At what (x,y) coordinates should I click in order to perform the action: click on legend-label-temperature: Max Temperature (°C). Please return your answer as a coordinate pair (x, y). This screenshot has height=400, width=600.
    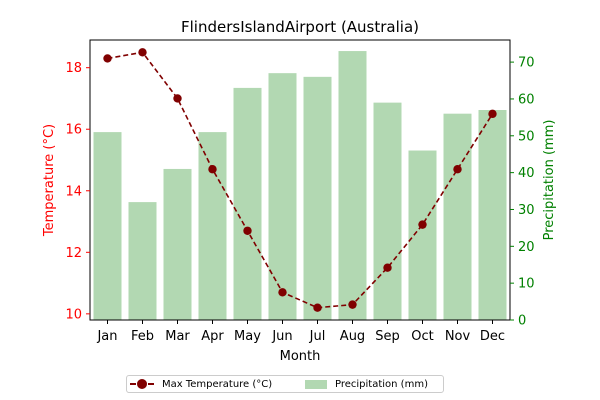
    Looking at the image, I should click on (217, 384).